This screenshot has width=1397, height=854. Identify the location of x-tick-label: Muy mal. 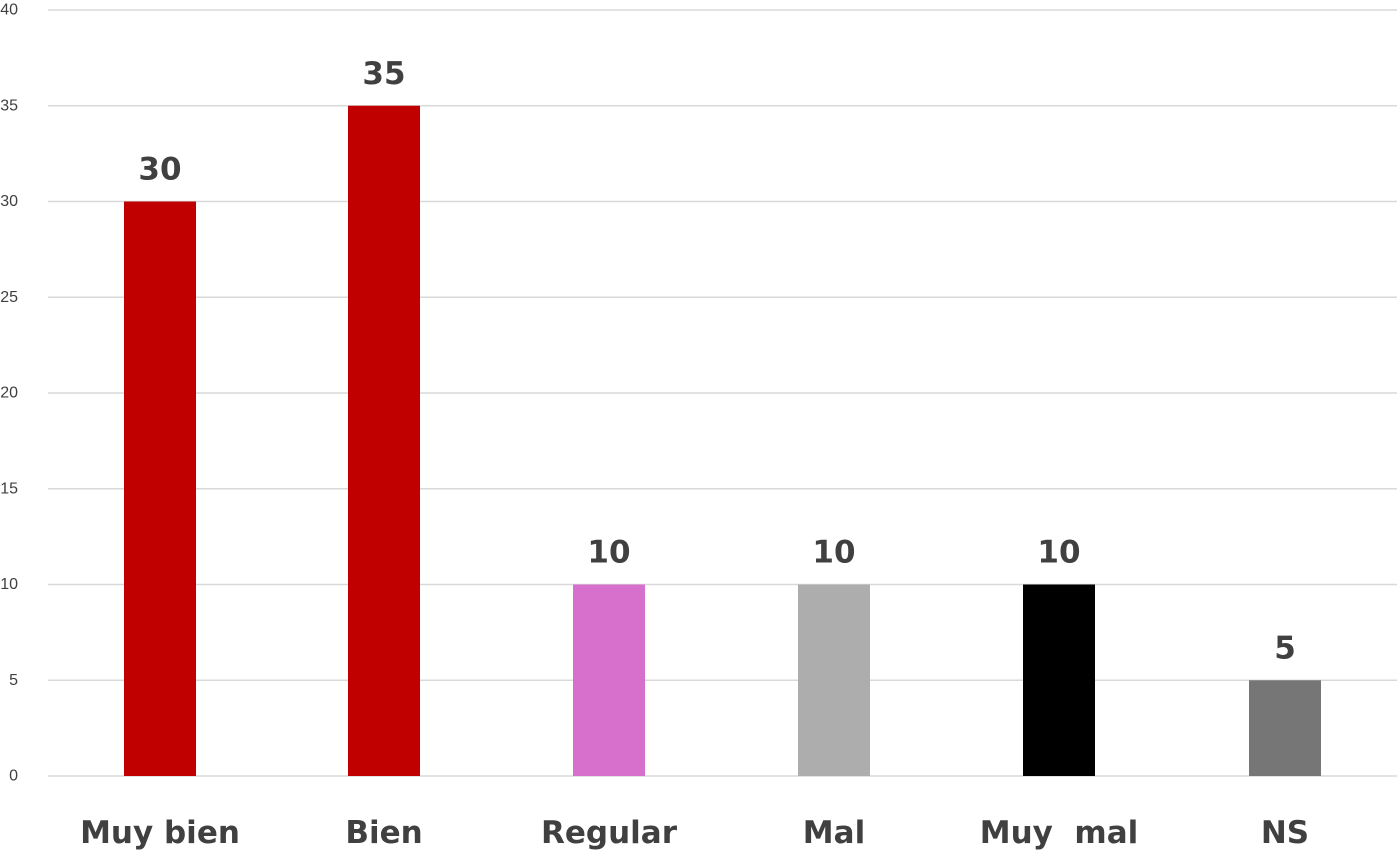
(1059, 833).